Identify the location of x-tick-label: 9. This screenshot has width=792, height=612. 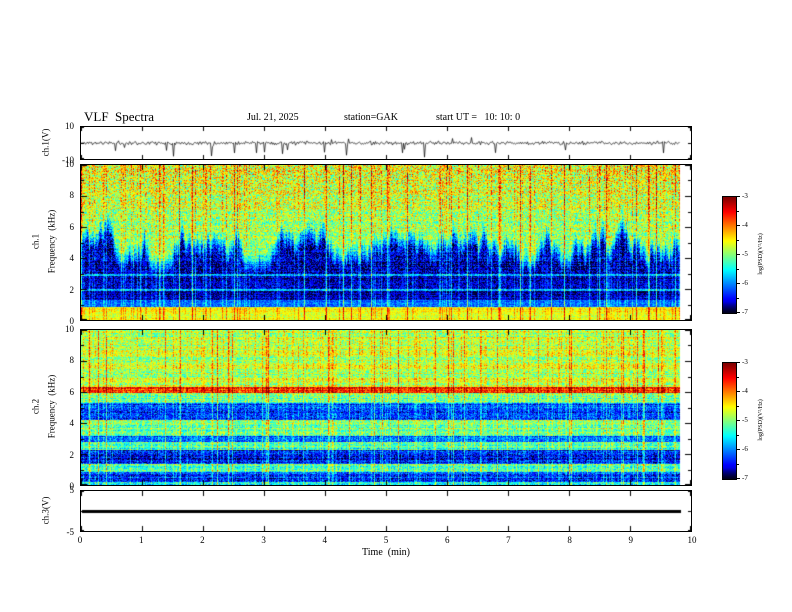
(631, 540).